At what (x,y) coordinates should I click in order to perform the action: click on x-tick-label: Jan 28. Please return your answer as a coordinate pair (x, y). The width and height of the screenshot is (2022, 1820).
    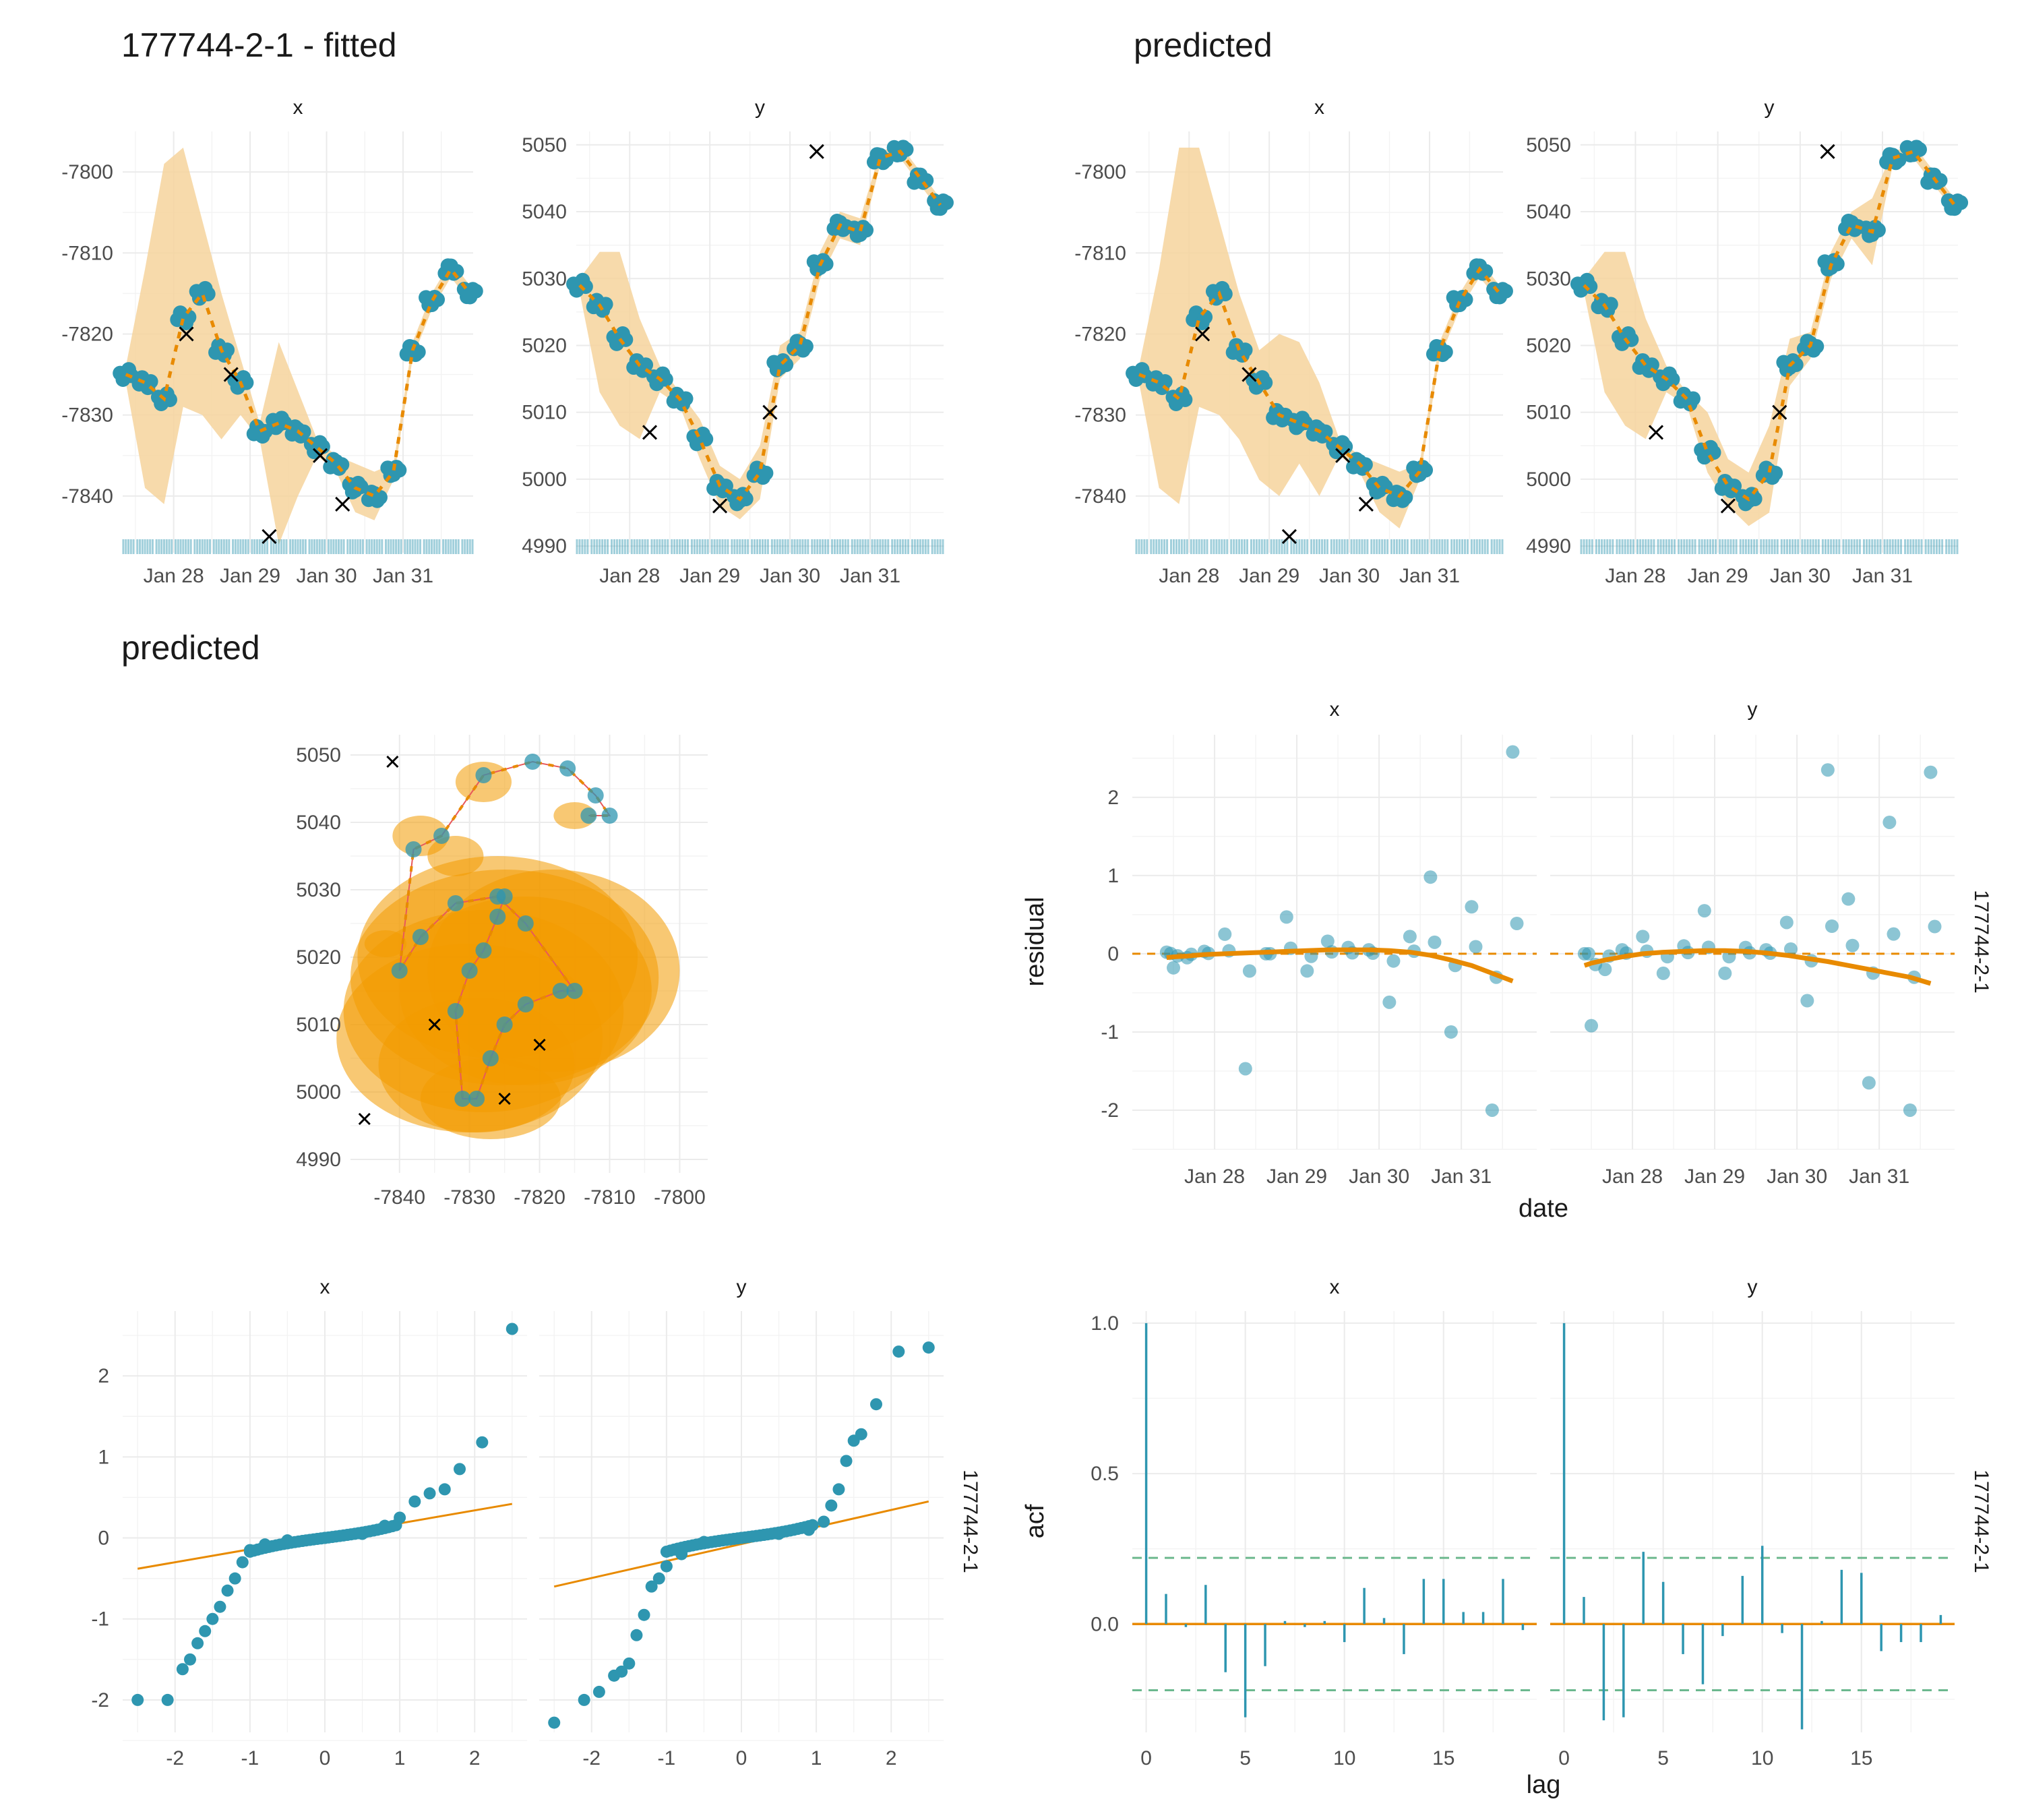
    Looking at the image, I should click on (1189, 576).